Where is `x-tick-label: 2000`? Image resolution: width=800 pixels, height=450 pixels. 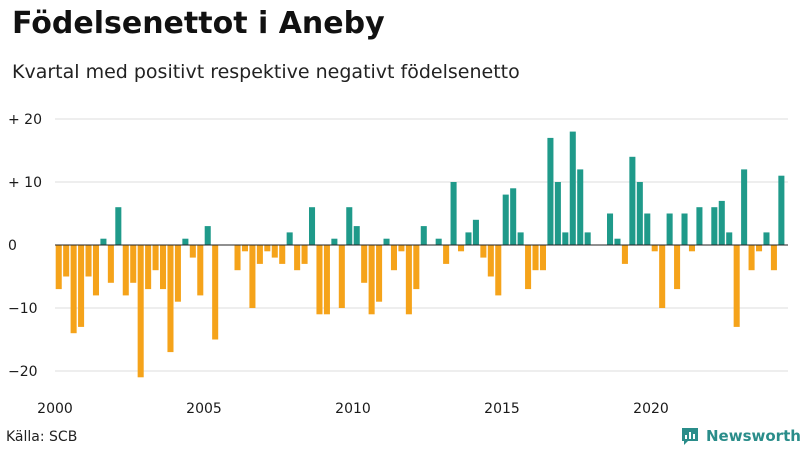 x-tick-label: 2000 is located at coordinates (55, 409).